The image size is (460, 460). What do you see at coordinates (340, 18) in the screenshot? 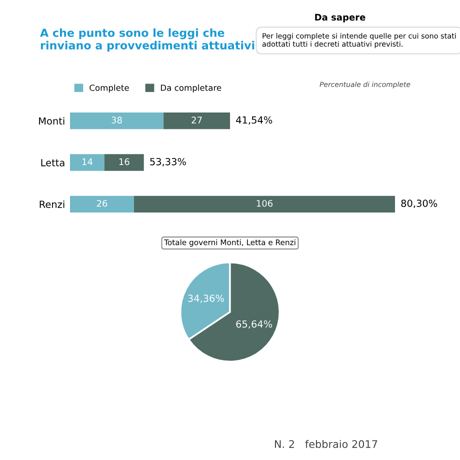
I see `text: Da sapere` at bounding box center [340, 18].